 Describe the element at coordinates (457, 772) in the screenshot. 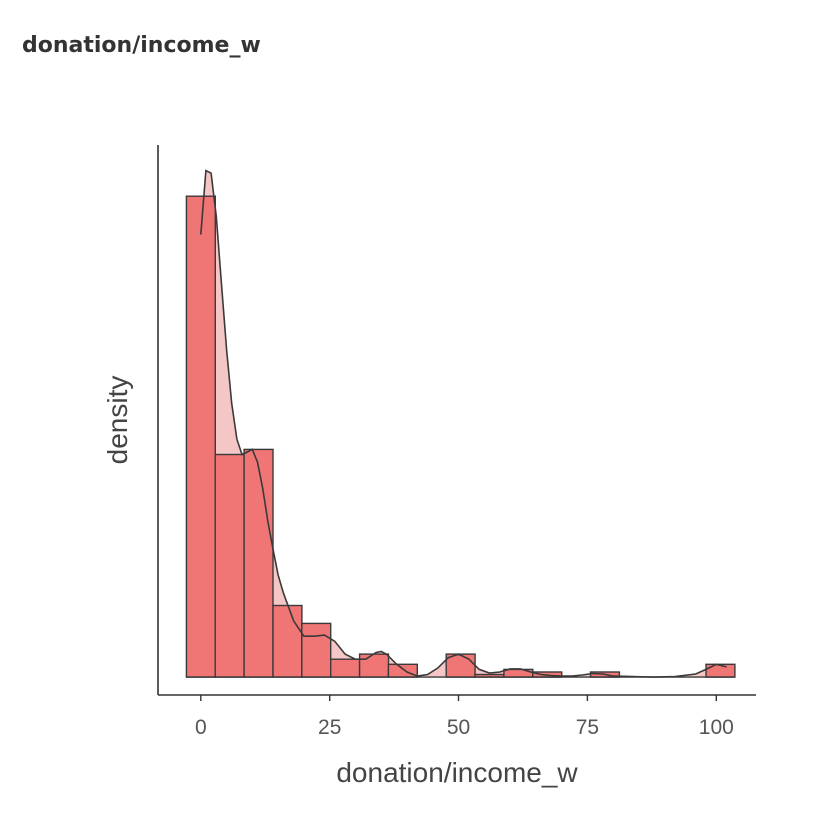

I see `x-axis-title: donation/income_w` at that location.